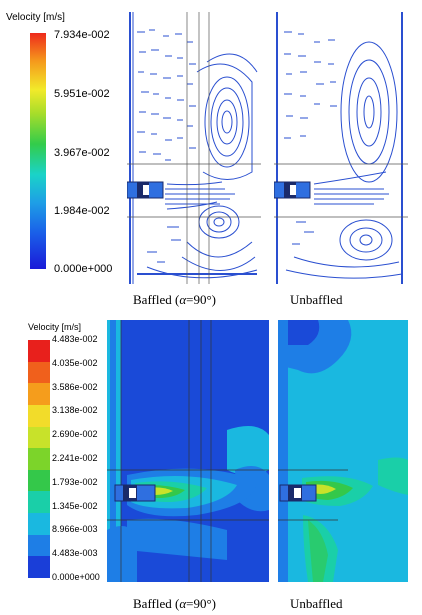 The width and height of the screenshot is (422, 615). What do you see at coordinates (75, 386) in the screenshot?
I see `bottom-legend-tick: 3.586e-002` at bounding box center [75, 386].